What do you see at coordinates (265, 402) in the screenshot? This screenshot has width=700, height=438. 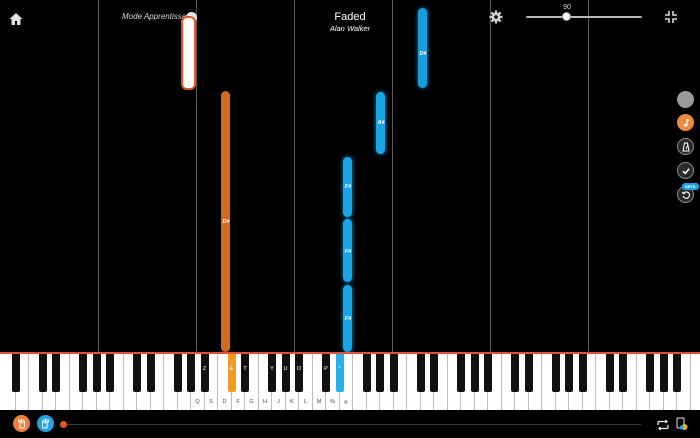 I see `key-shortcut-label: H` at bounding box center [265, 402].